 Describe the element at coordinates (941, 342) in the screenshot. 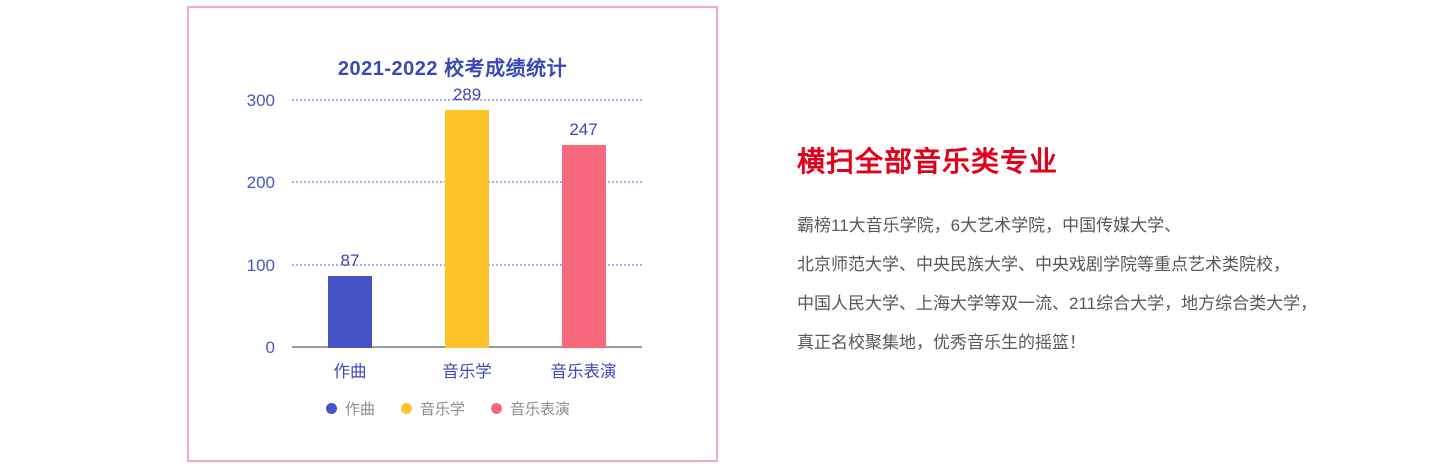

I see `info-text-line: 真正名校聚集地，优秀音乐生的摇篮！` at that location.